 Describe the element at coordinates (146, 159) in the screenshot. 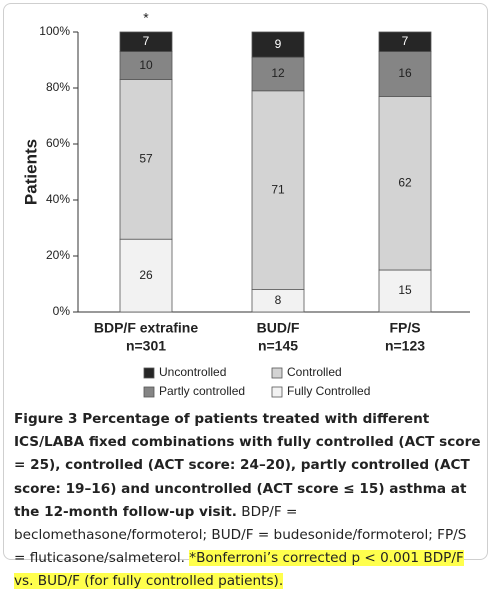

I see `data-label: 57` at that location.